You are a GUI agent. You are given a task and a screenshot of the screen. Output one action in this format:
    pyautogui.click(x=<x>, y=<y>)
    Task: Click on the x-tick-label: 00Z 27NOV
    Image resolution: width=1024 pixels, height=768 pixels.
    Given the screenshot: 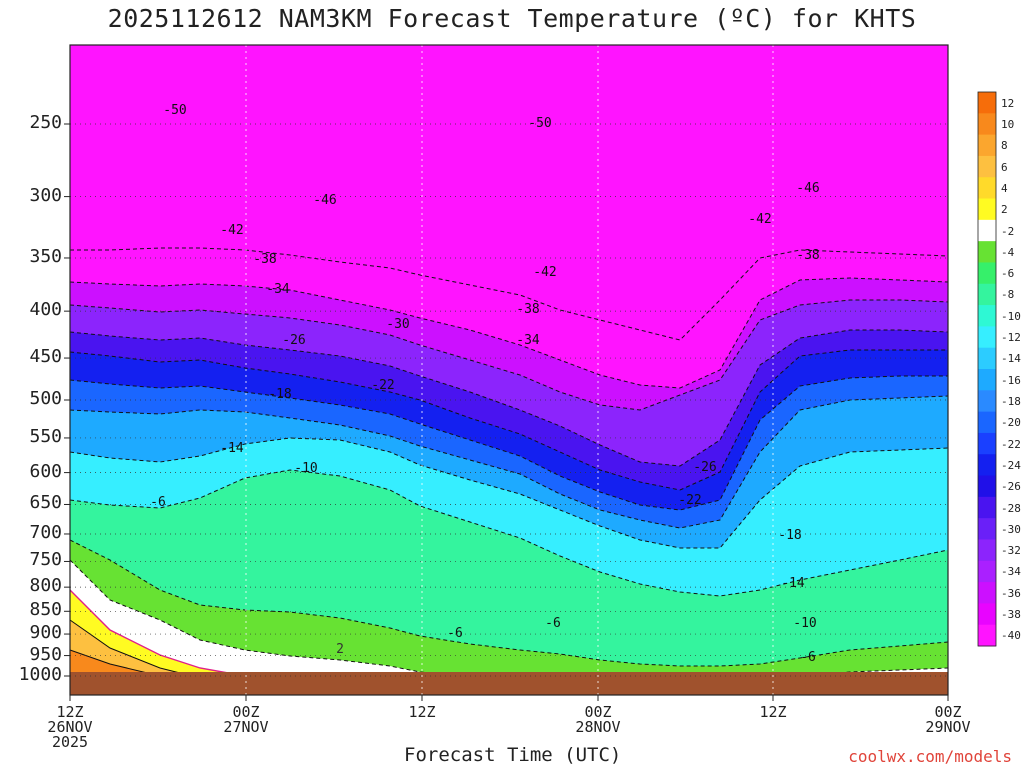 What is the action you would take?
    pyautogui.click(x=246, y=719)
    